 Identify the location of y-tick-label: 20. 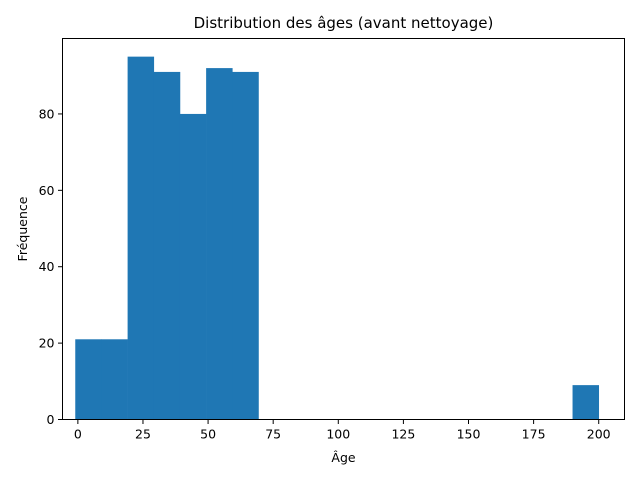
(47, 343).